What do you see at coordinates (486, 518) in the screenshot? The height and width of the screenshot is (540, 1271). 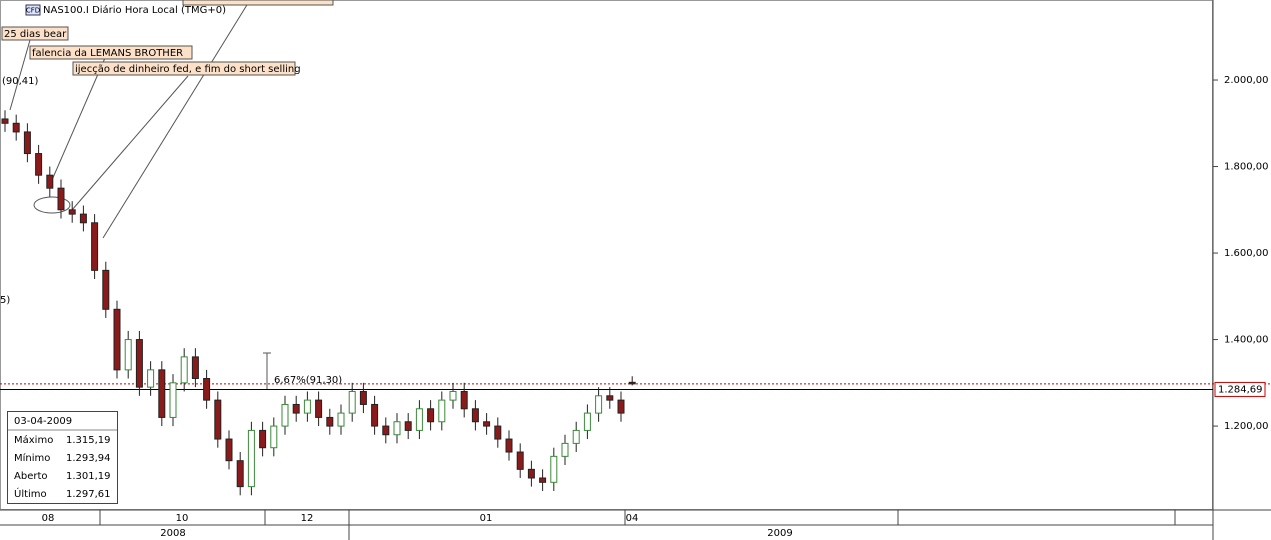 I see `x-tick-label: 01` at bounding box center [486, 518].